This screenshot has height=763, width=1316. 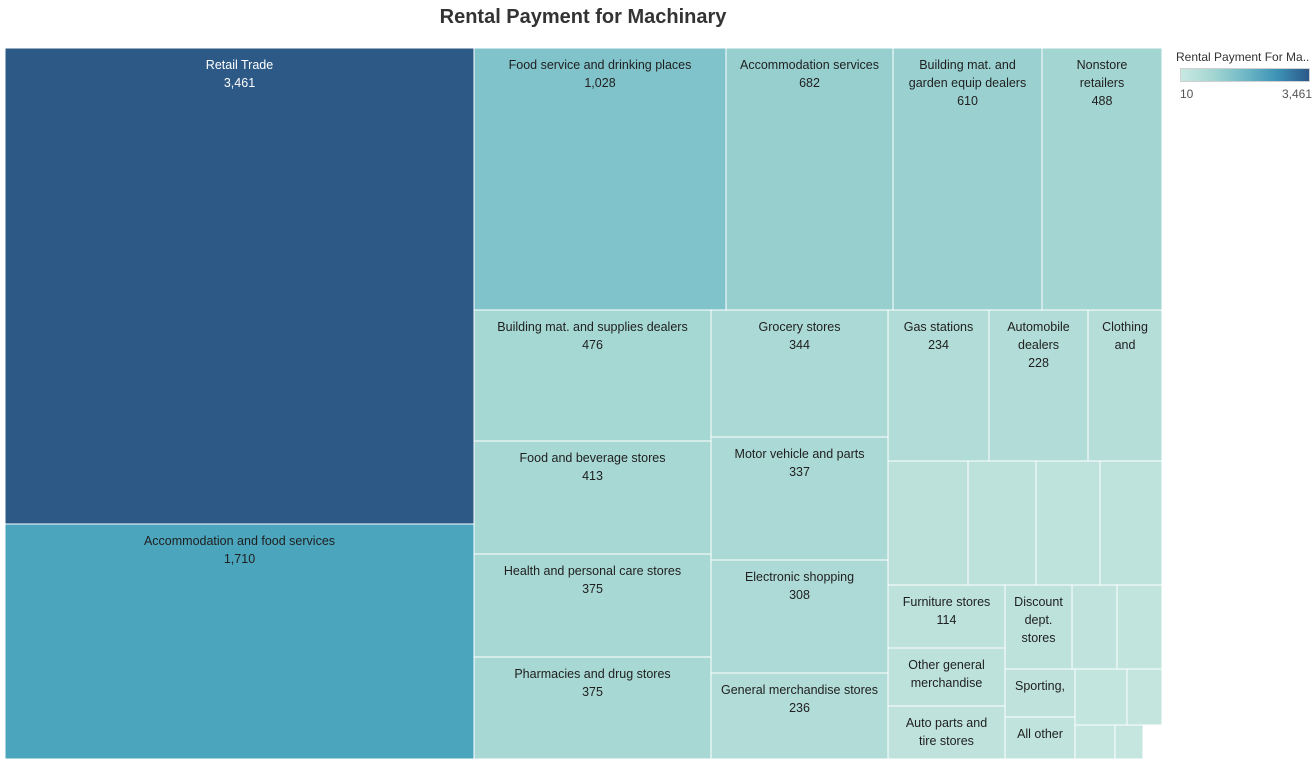 I want to click on legend-max-label: 3,461, so click(x=1296, y=94).